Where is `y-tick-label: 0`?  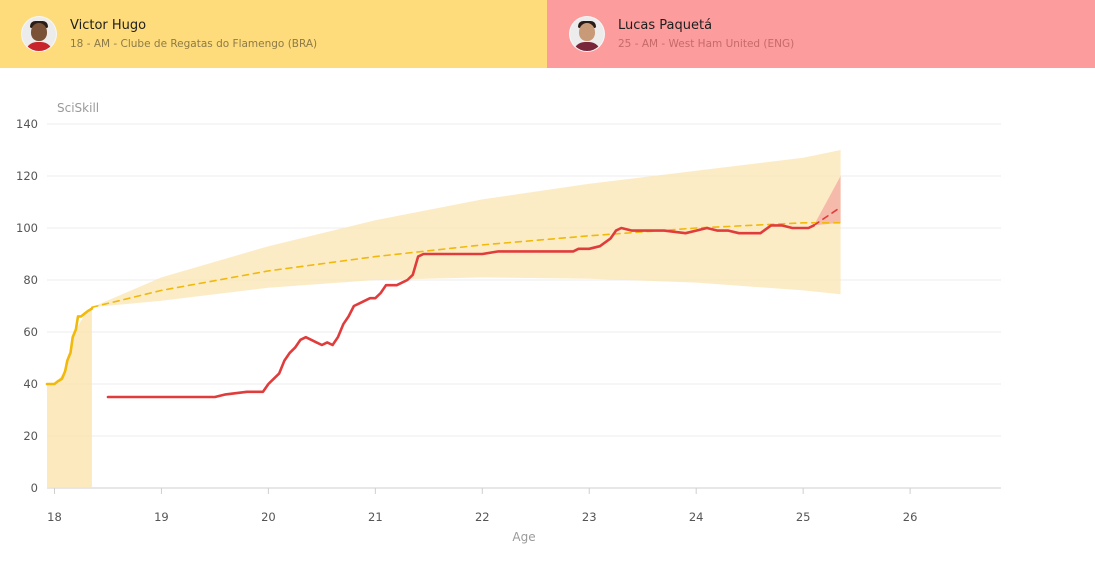
y-tick-label: 0 is located at coordinates (34, 488).